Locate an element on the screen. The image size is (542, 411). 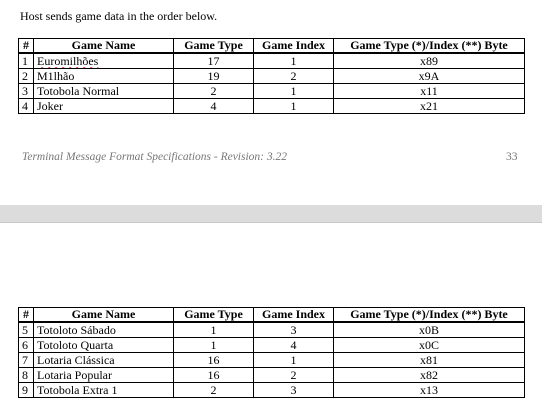
row-number: 7 is located at coordinates (26, 360).